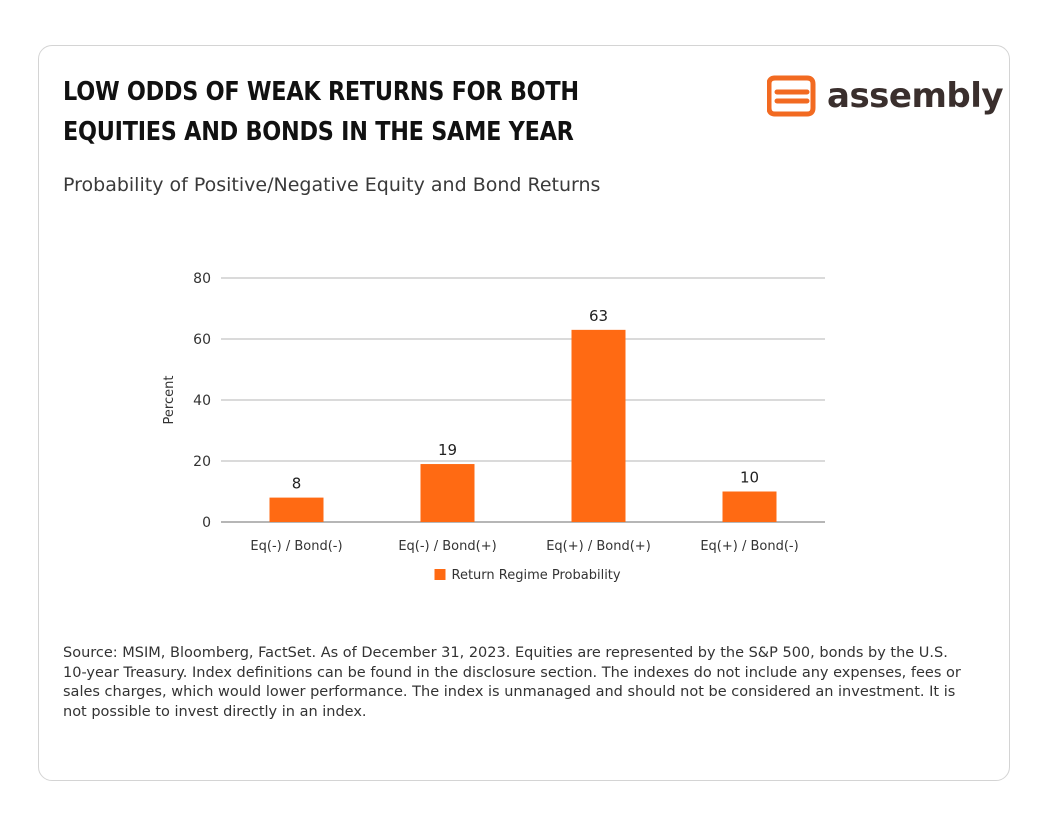 Image resolution: width=1056 pixels, height=816 pixels. I want to click on brand-name: assembly, so click(915, 96).